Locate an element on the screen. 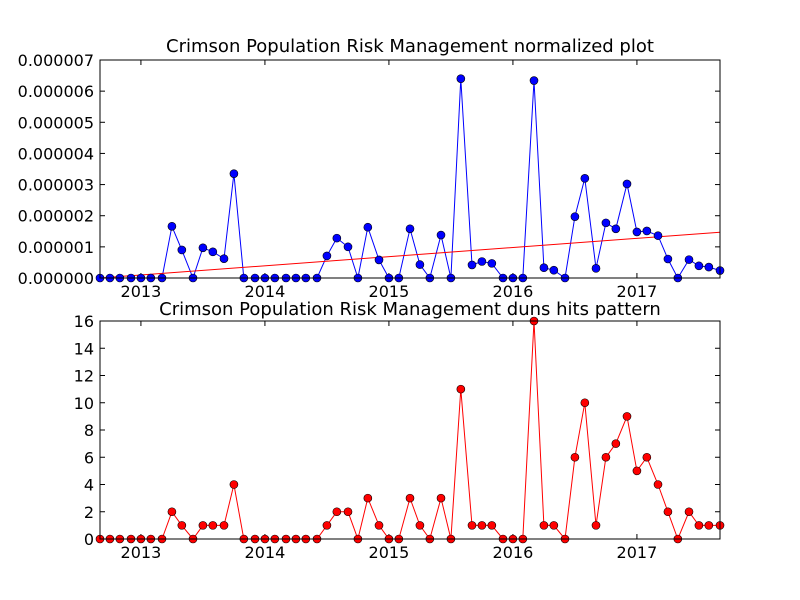  normalized-plot-x-tick-label: 2015 is located at coordinates (389, 291).